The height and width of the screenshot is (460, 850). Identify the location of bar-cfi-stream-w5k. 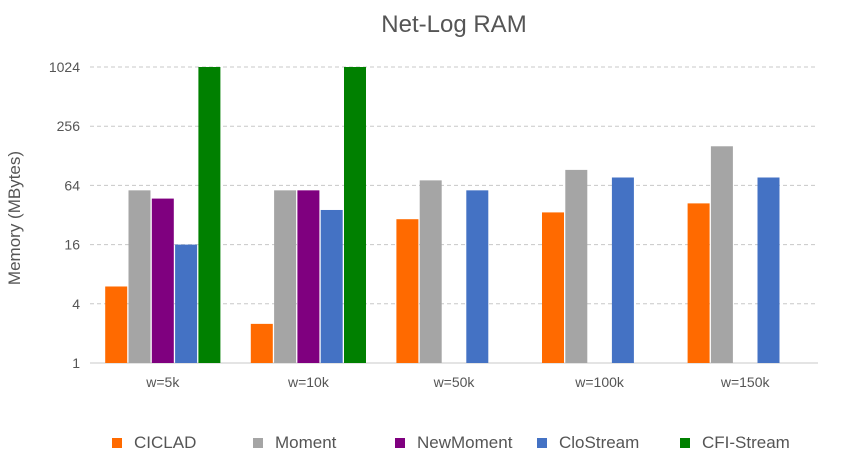
(209, 215).